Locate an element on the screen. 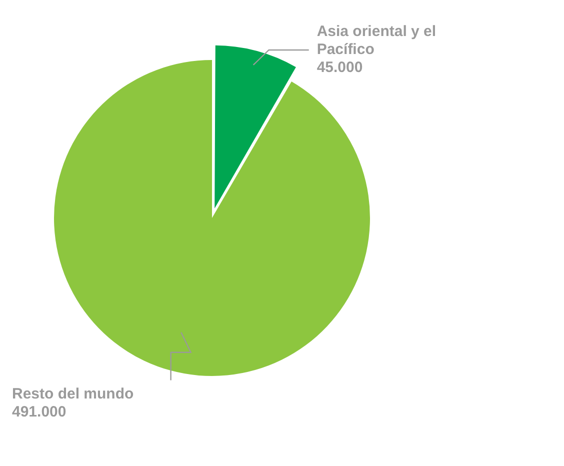 Image resolution: width=564 pixels, height=466 pixels. slice-label: Resto del mundo is located at coordinates (73, 393).